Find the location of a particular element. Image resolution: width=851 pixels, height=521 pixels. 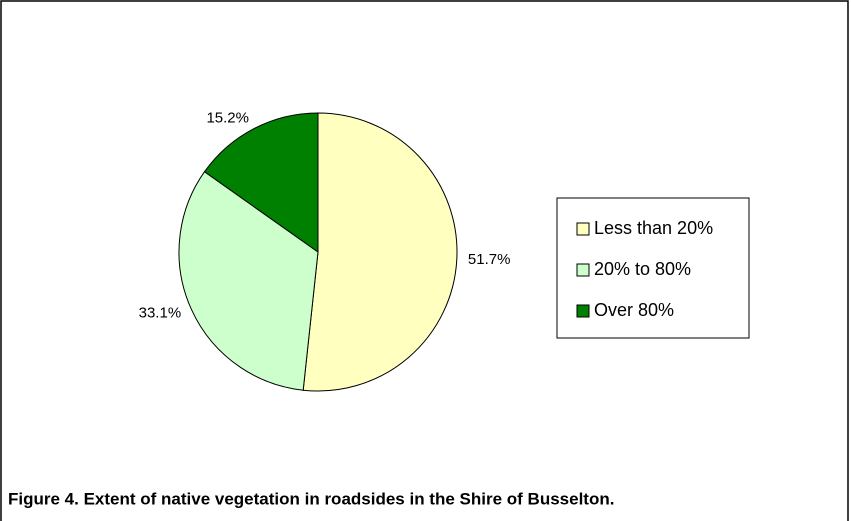

data-label: 51.7% is located at coordinates (489, 259).